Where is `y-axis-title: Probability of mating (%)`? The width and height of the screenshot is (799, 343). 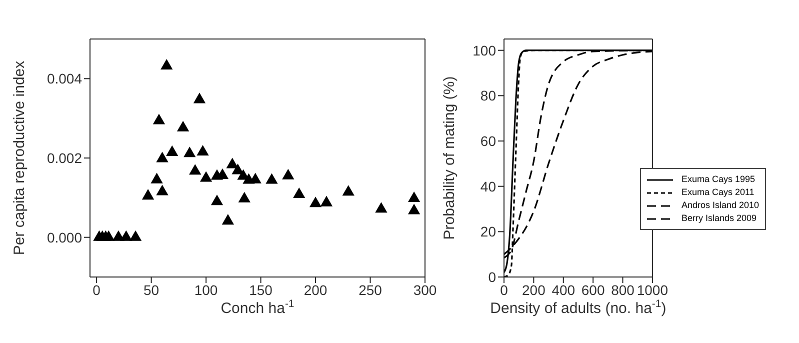
y-axis-title: Probability of mating (%) is located at coordinates (449, 158).